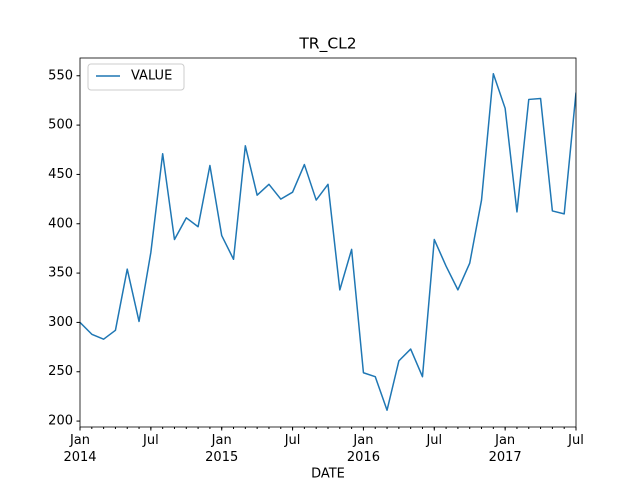  I want to click on y-tick-label: 500, so click(60, 125).